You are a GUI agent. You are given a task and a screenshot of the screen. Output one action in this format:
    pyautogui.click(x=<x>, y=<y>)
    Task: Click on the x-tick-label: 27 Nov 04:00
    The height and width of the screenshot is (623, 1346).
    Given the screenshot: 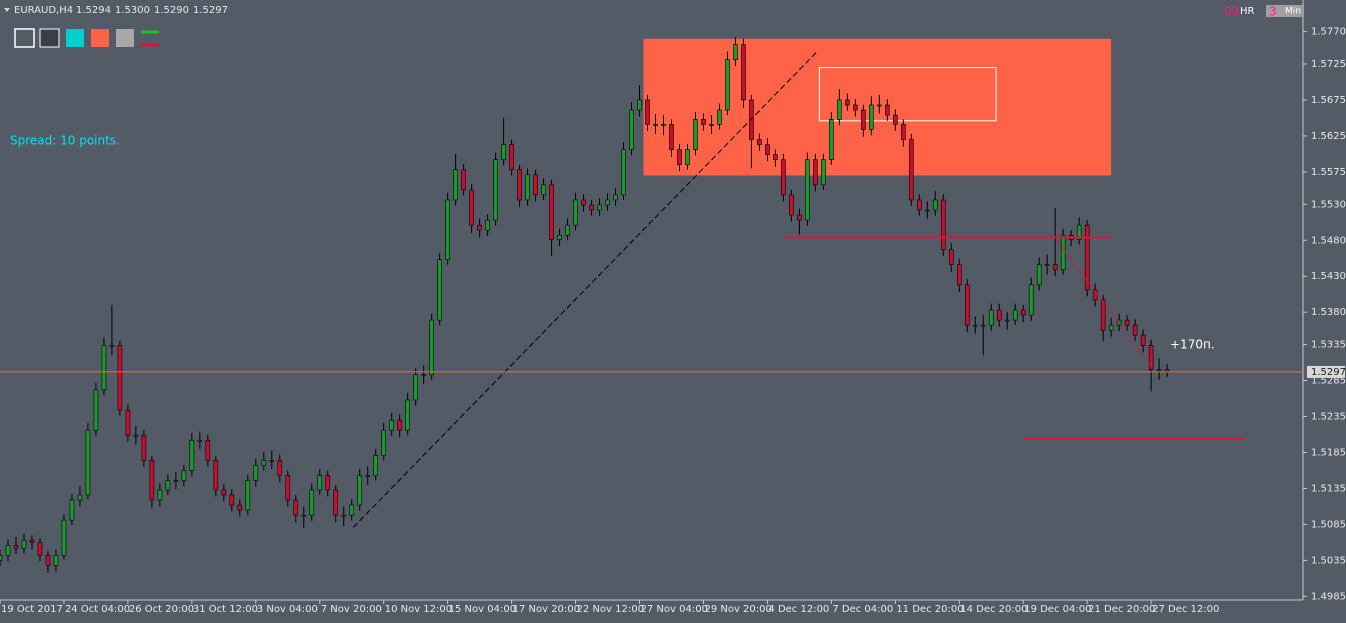 What is the action you would take?
    pyautogui.click(x=674, y=609)
    